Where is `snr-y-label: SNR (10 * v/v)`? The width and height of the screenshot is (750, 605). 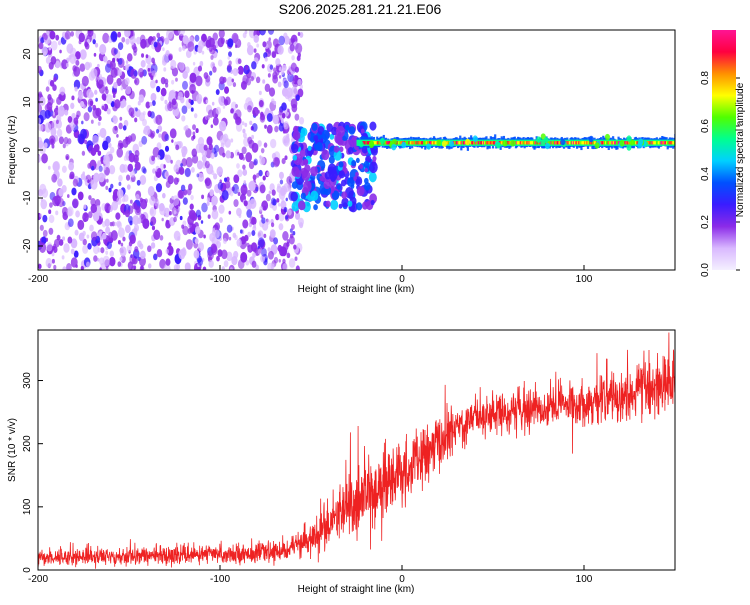
snr-y-label: SNR (10 * v/v) is located at coordinates (12, 450).